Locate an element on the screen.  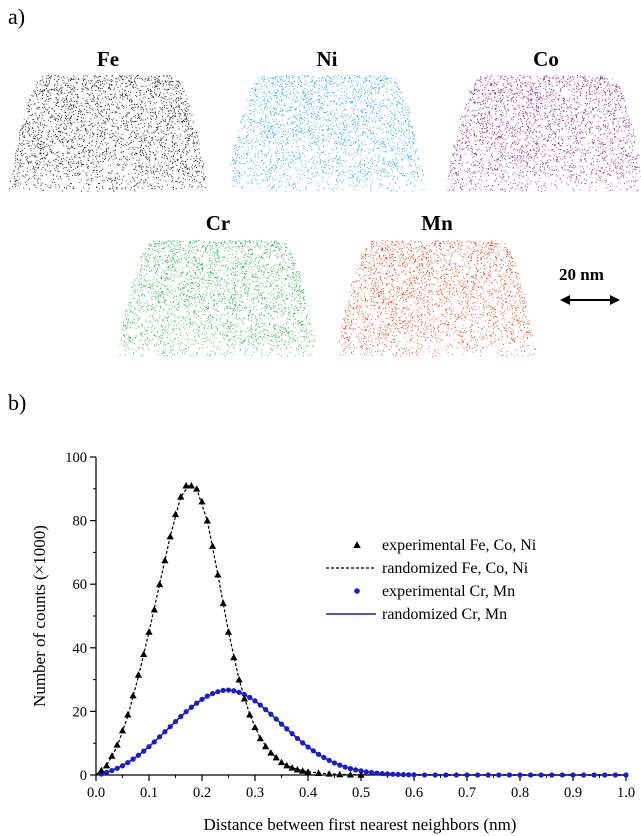
x-tick-label: 0.1 is located at coordinates (149, 793).